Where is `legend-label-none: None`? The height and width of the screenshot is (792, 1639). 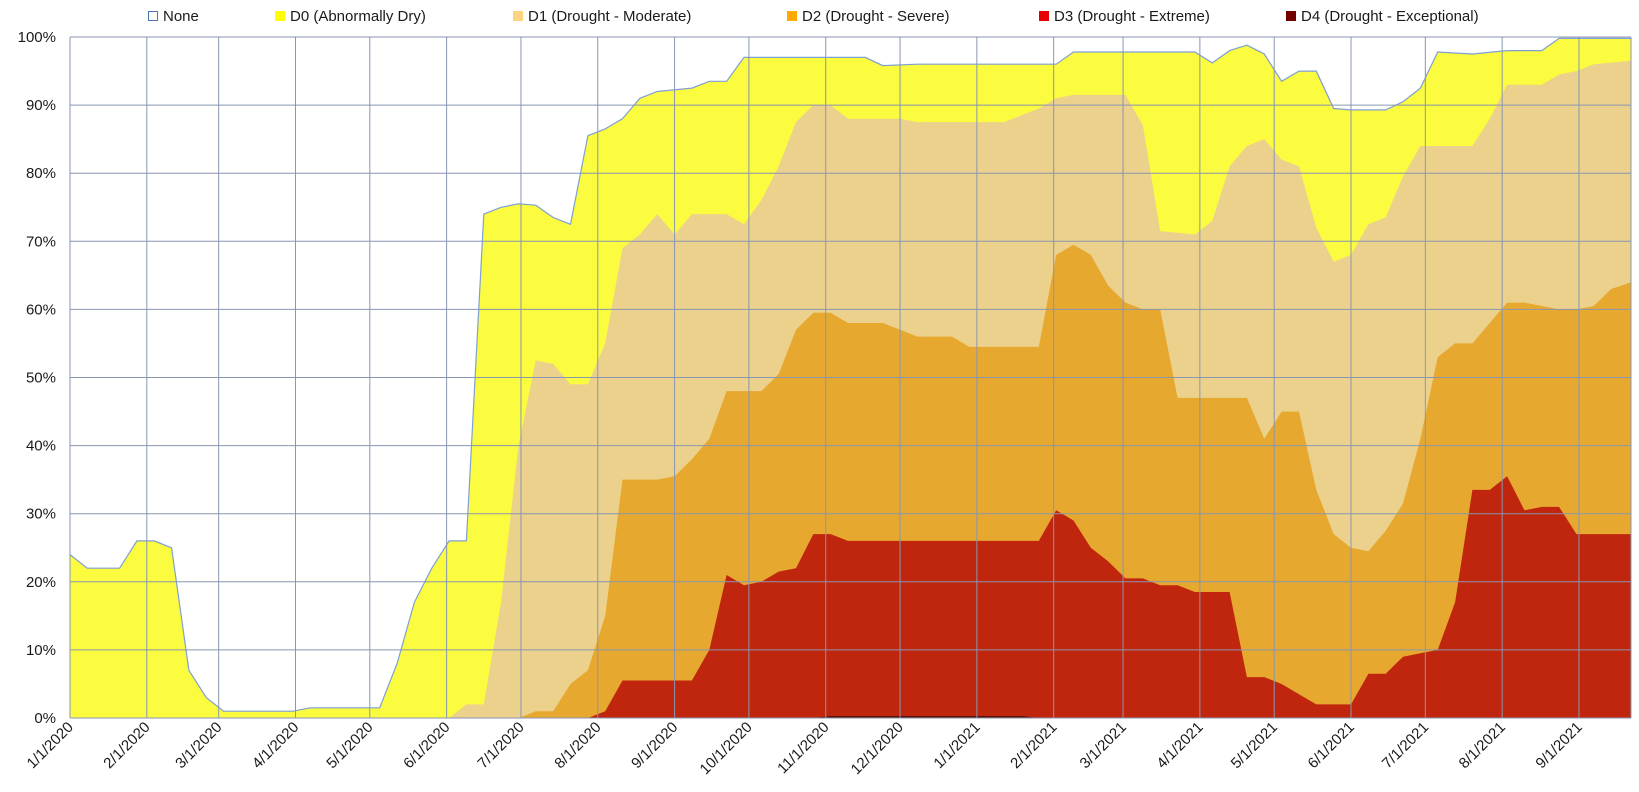 legend-label-none: None is located at coordinates (181, 16).